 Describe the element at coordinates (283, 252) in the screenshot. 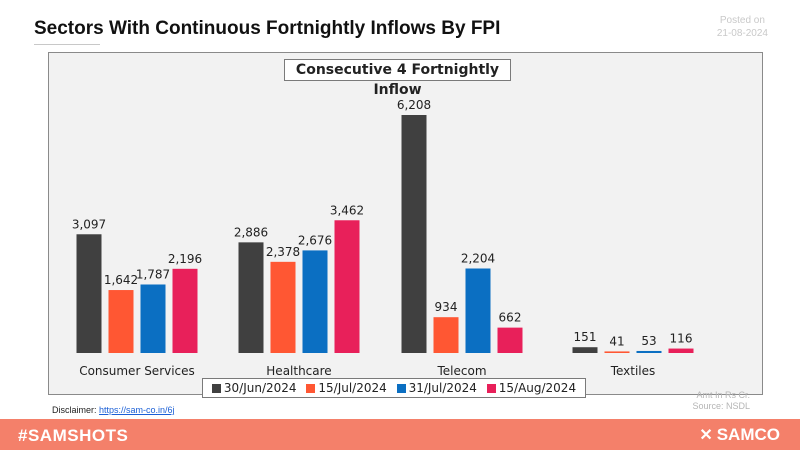

I see `data-label: 2,378` at that location.